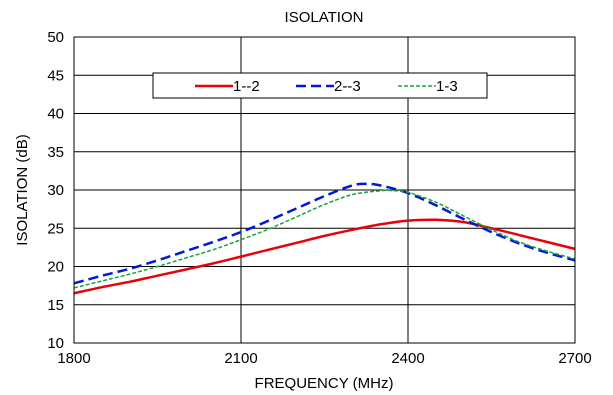 This screenshot has height=395, width=613. What do you see at coordinates (73, 358) in the screenshot?
I see `x-tick-label: 1800` at bounding box center [73, 358].